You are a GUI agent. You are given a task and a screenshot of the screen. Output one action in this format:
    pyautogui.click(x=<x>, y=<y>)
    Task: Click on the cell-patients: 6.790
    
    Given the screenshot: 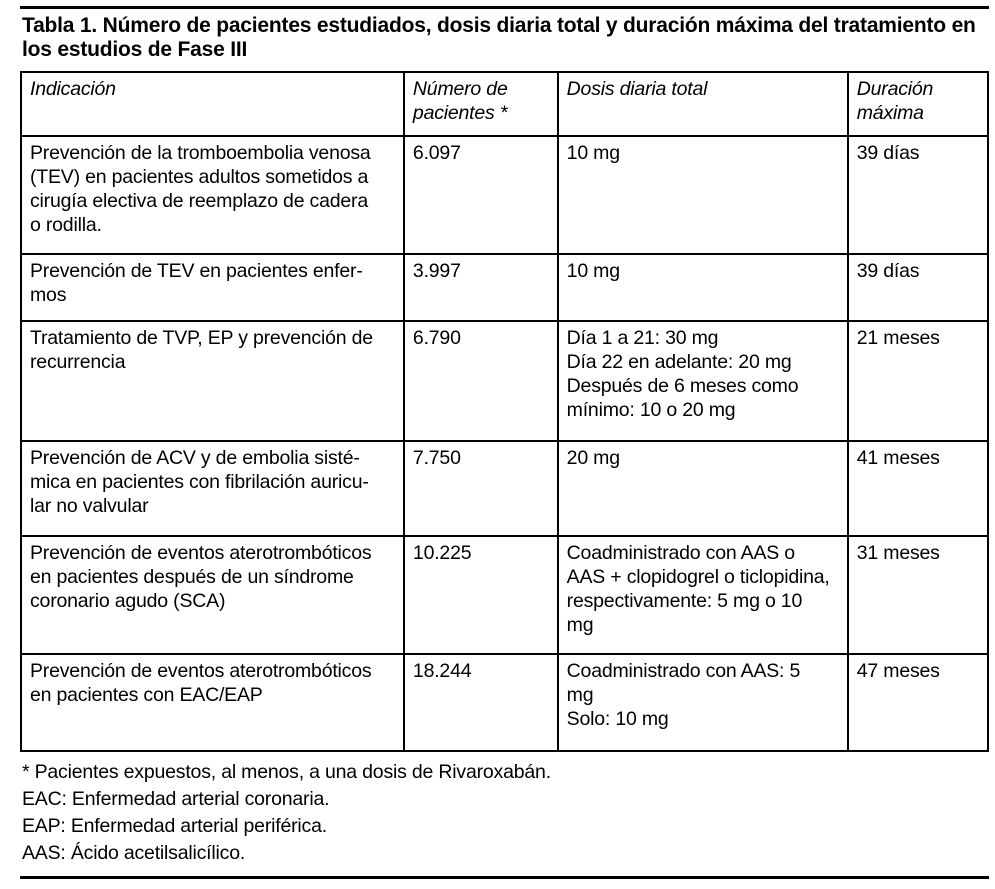 What is the action you would take?
    pyautogui.click(x=480, y=381)
    